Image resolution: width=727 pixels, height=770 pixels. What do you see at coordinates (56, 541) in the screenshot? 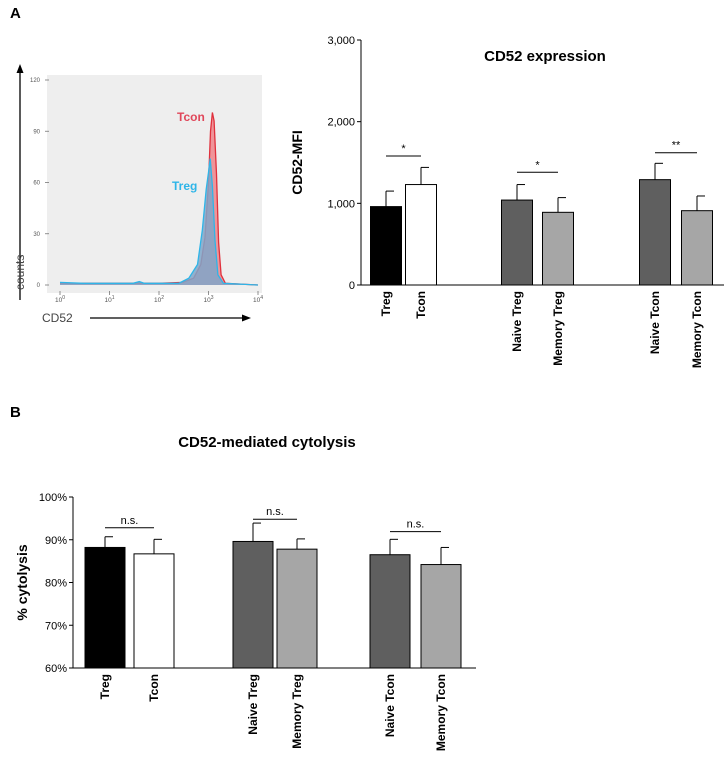
I see `y-tick-label: 90%` at bounding box center [56, 541].